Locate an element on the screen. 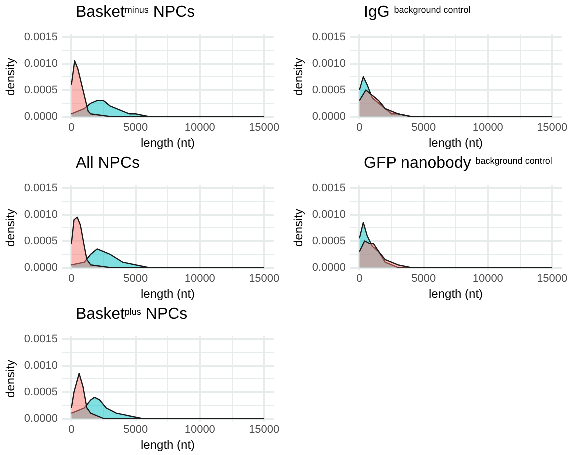 The height and width of the screenshot is (455, 577). chart-title: IgG $^{background control}$ is located at coordinates (417, 13).